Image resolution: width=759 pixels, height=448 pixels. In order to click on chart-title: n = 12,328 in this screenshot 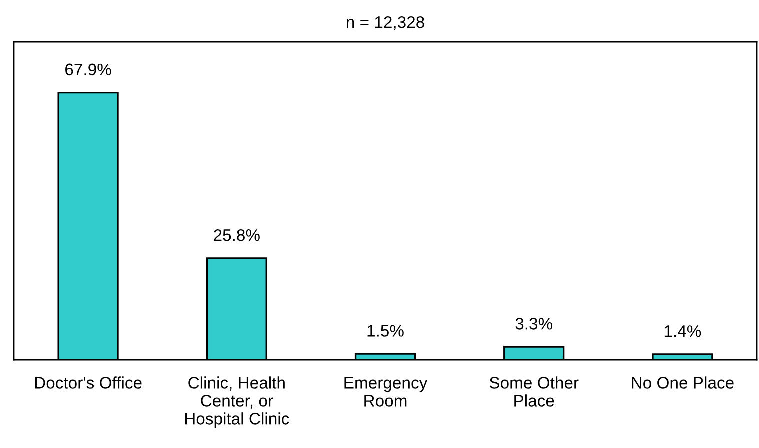, I will do `click(385, 23)`.